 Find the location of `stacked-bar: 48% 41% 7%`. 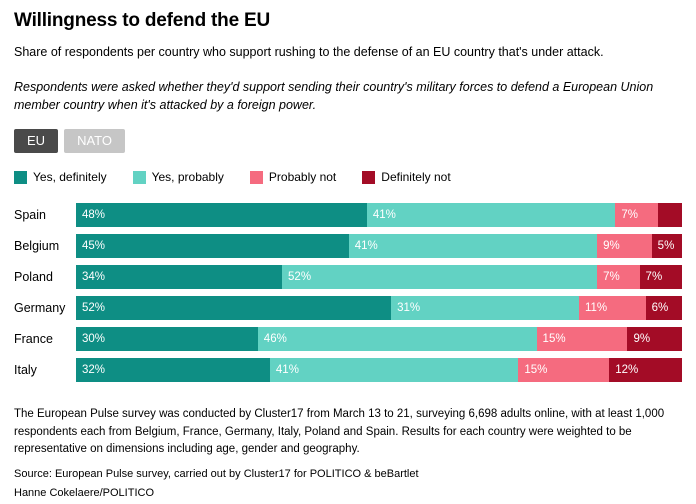

stacked-bar: 48% 41% 7% is located at coordinates (379, 215).